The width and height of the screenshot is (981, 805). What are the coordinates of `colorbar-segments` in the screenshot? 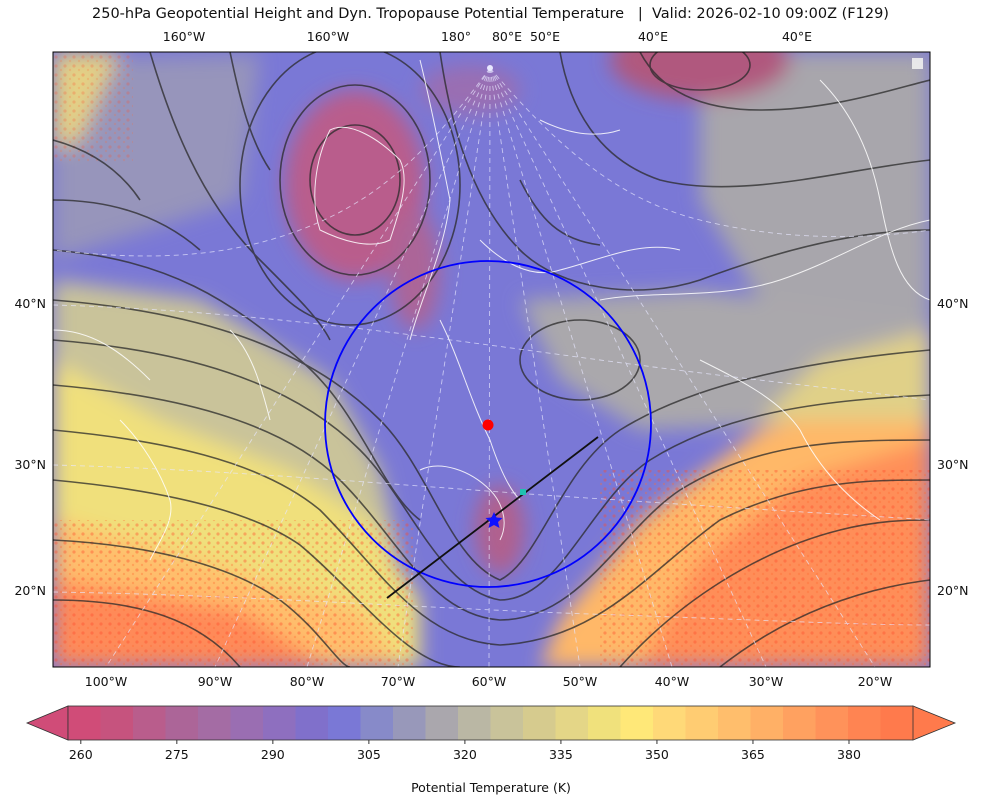 It's located at (491, 723).